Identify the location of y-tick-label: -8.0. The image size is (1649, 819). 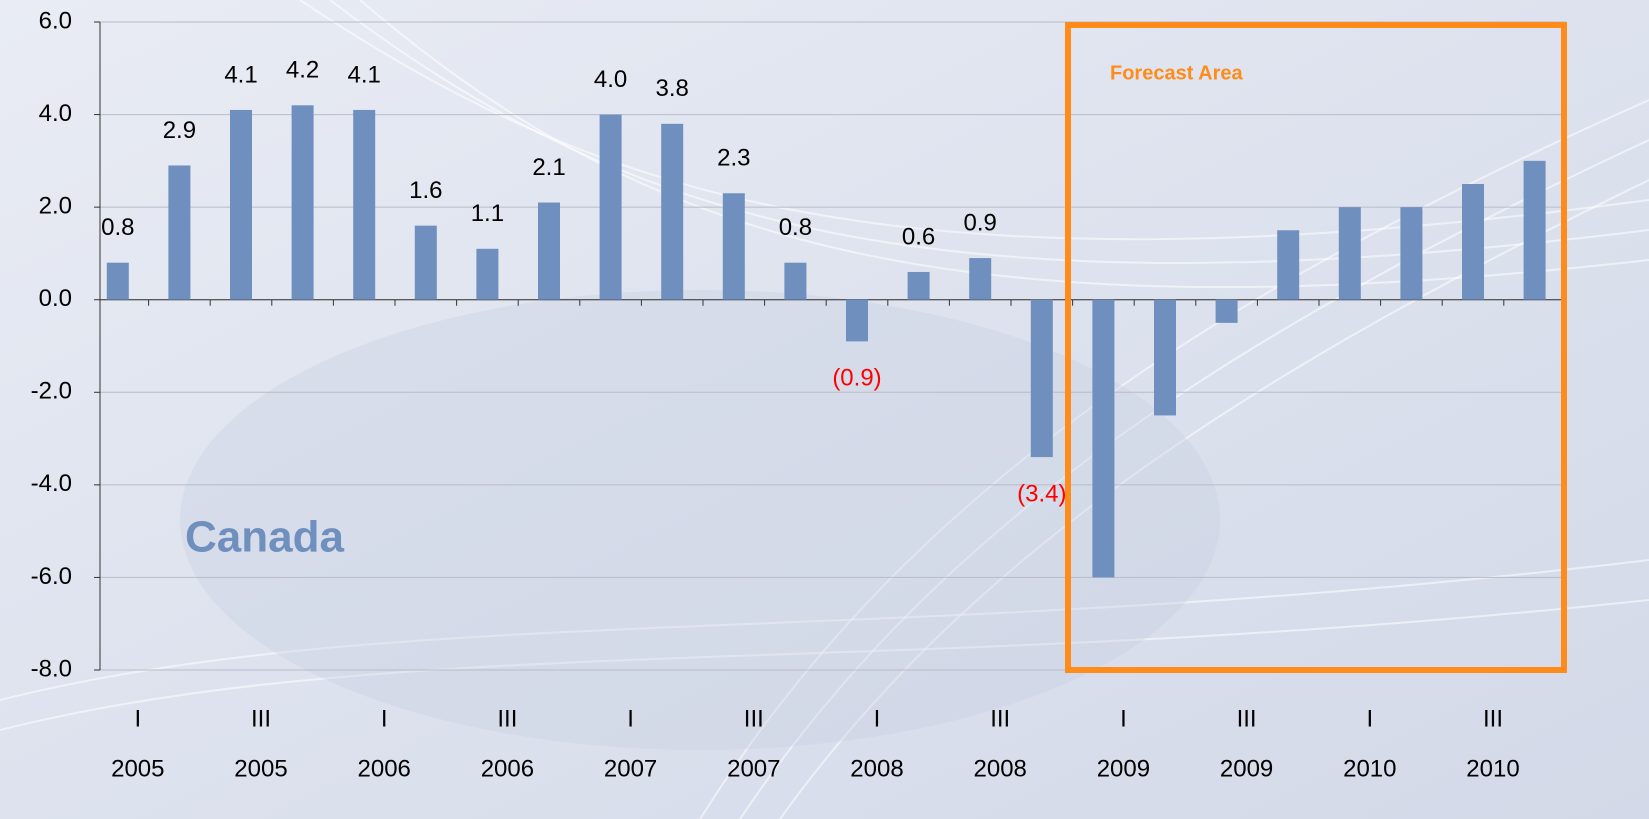
(51, 668).